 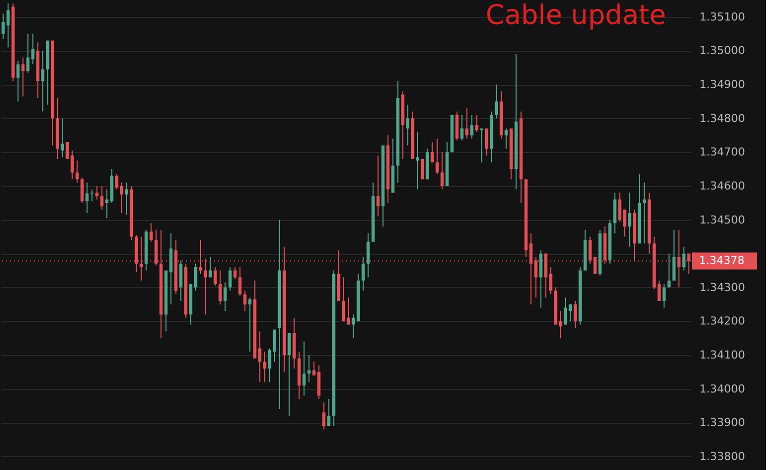 What do you see at coordinates (722, 389) in the screenshot?
I see `y-tick-label: 1.34000` at bounding box center [722, 389].